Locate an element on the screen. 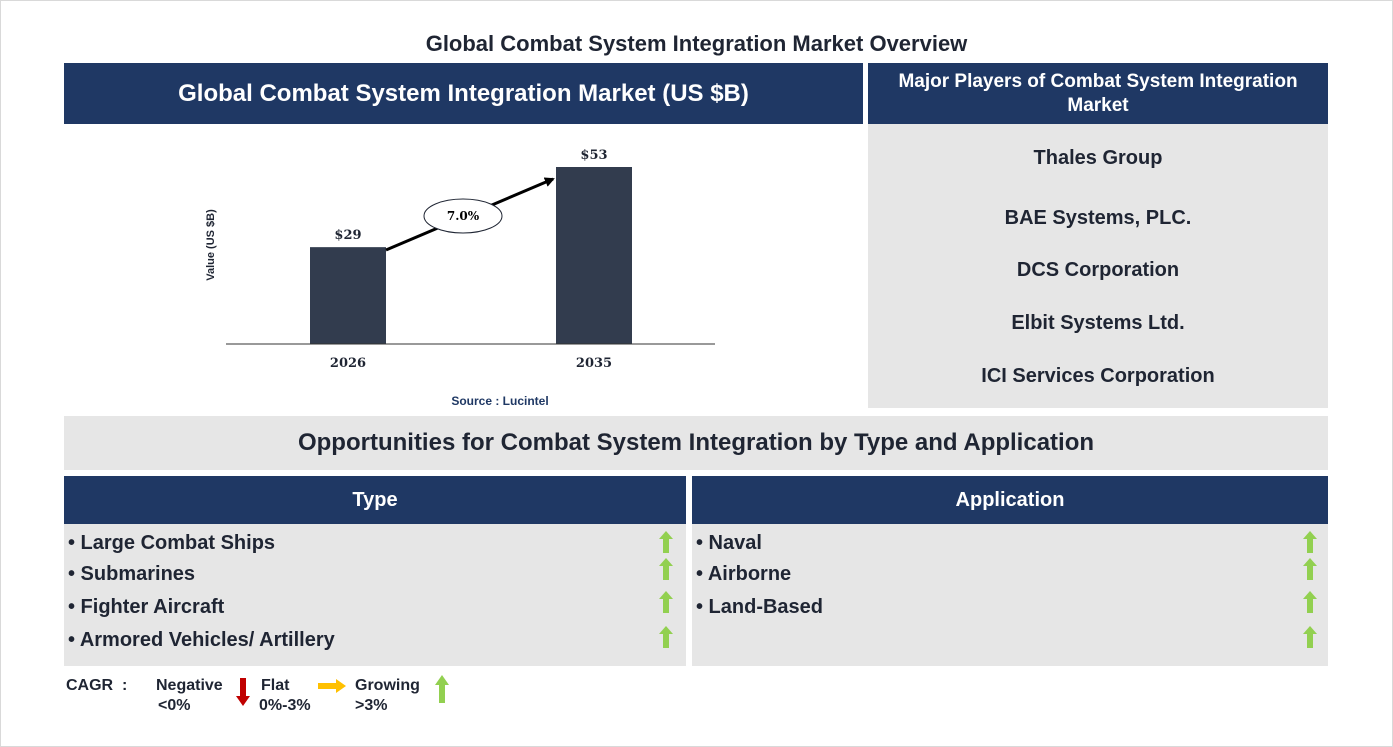 Image resolution: width=1393 pixels, height=747 pixels. player-item: BAE Systems, PLC. is located at coordinates (1098, 218).